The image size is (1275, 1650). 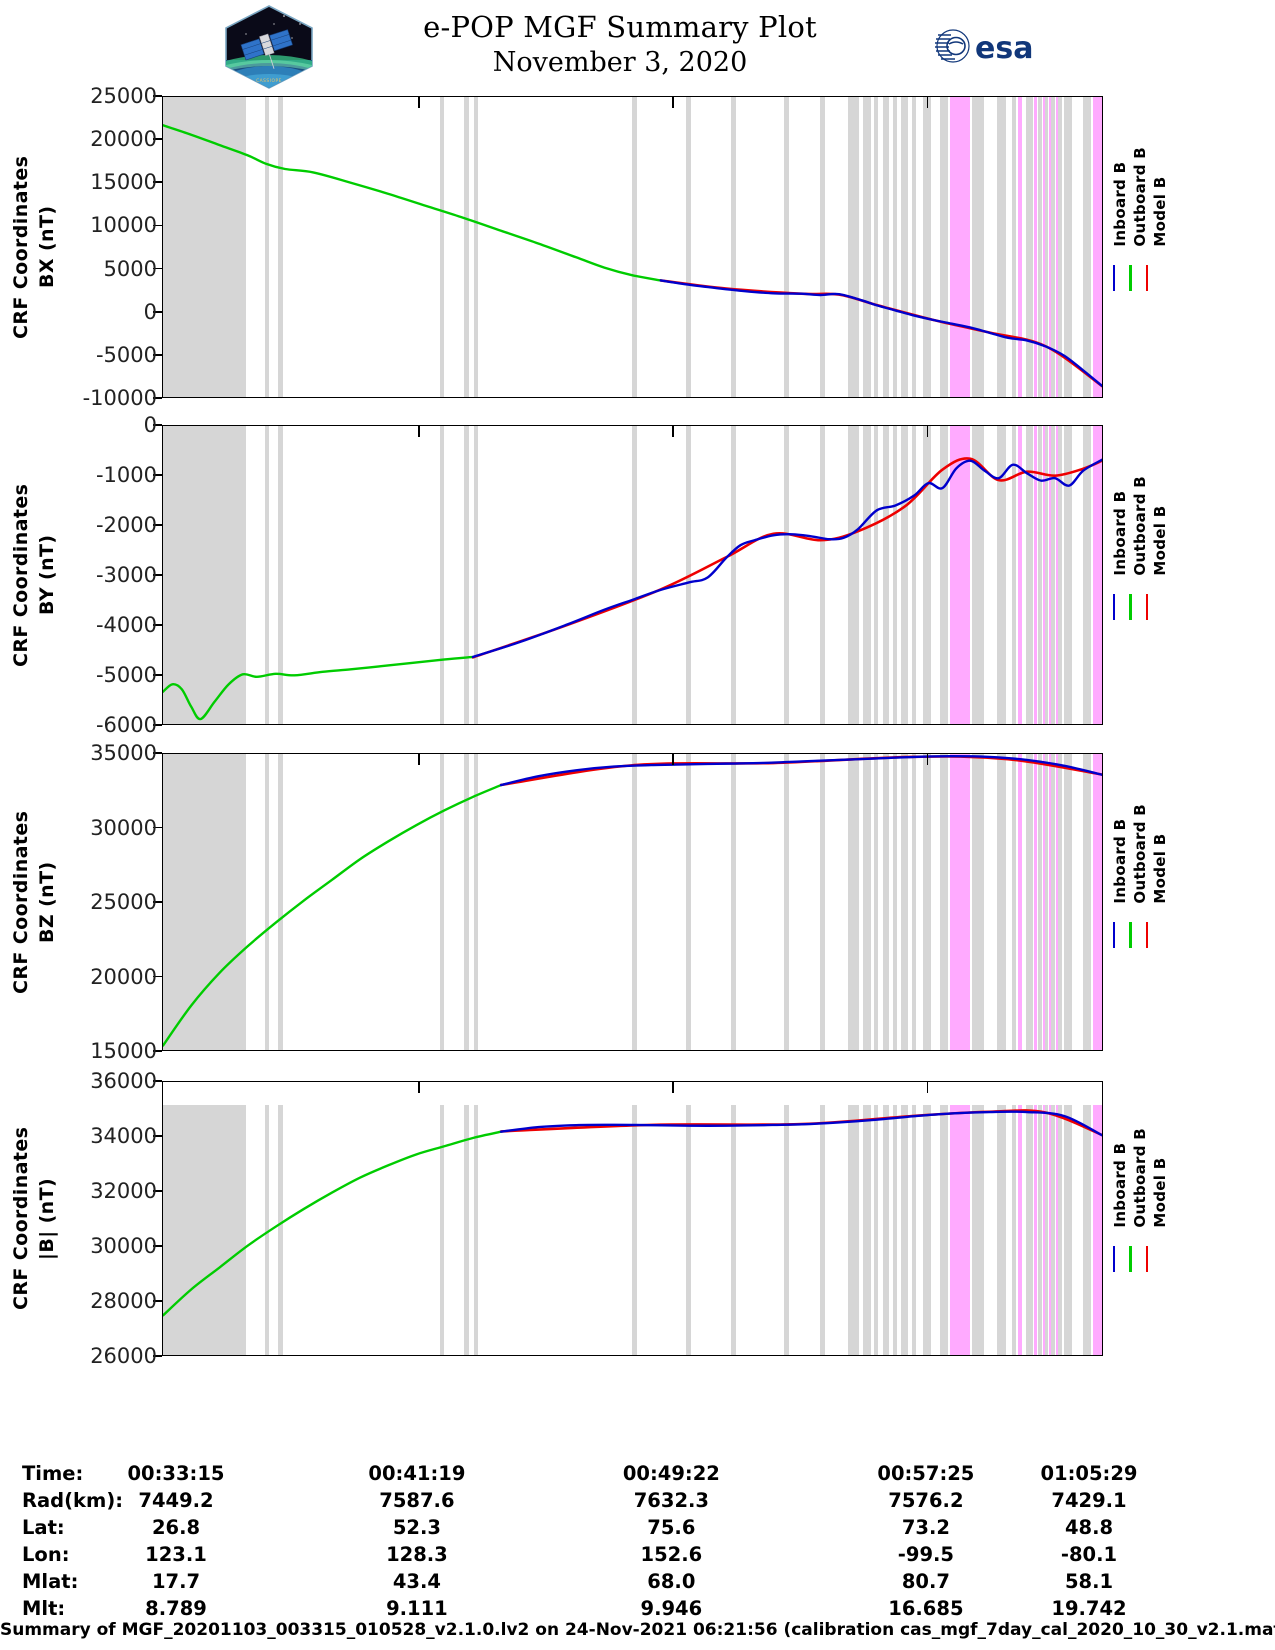 What do you see at coordinates (333, 1223) in the screenshot?
I see `series-line-outboard-b` at bounding box center [333, 1223].